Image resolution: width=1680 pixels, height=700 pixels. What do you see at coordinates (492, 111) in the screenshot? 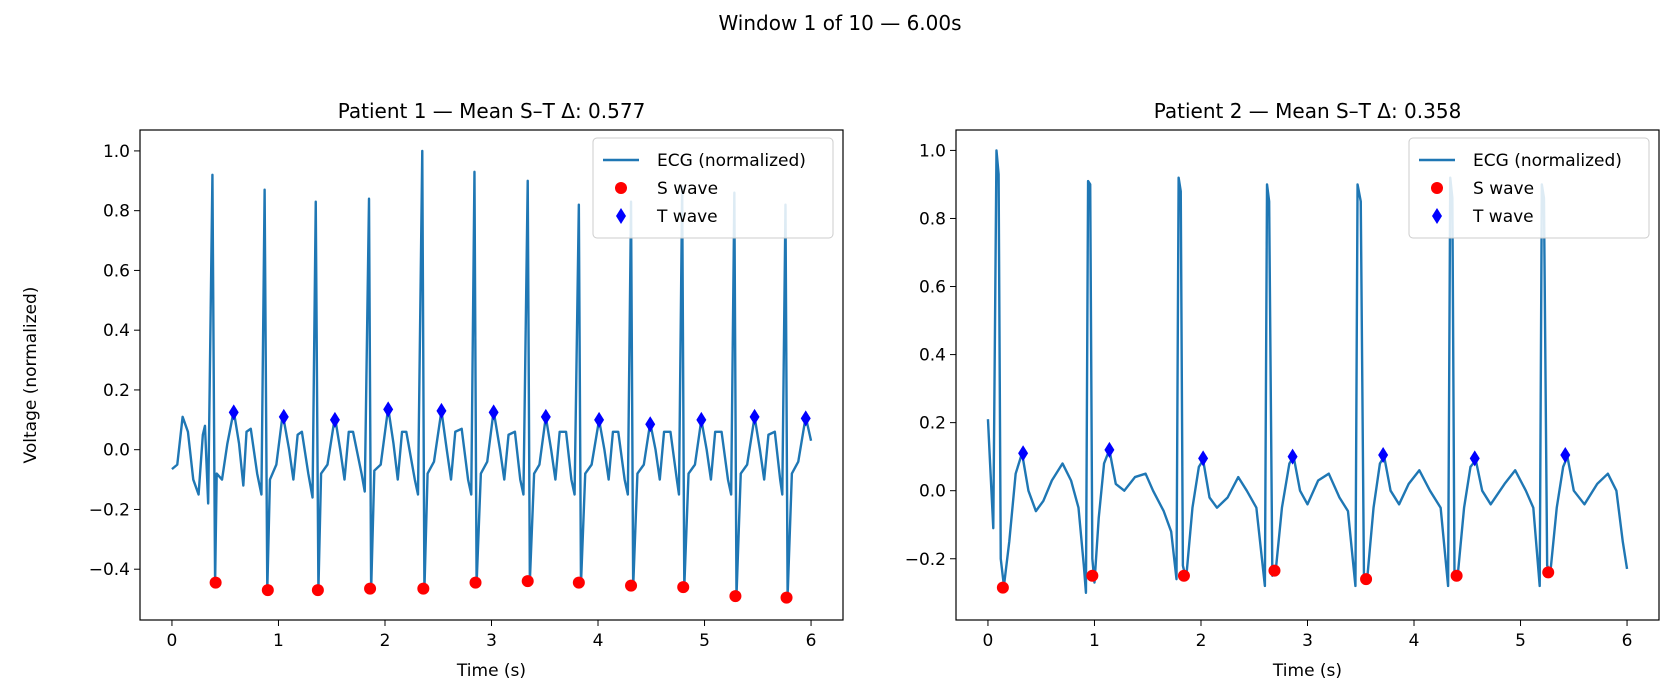
I see `panel-title: Patient 1 — Mean S–T Δ: 0.577` at bounding box center [492, 111].